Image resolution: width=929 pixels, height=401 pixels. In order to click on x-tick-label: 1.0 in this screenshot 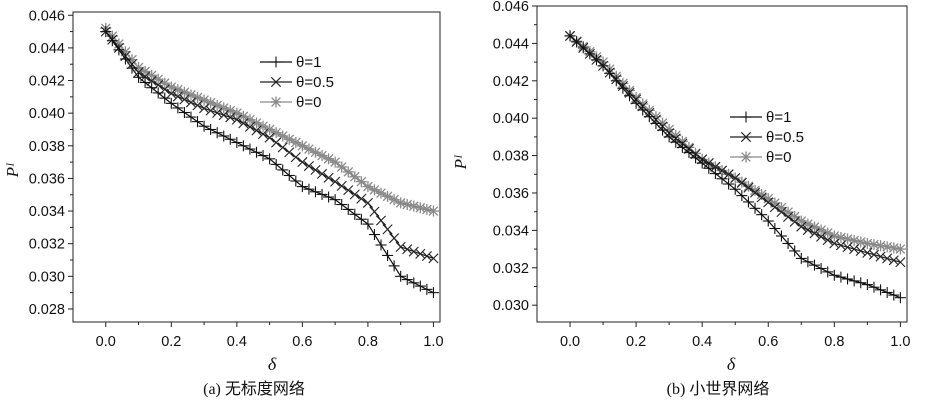, I will do `click(433, 342)`.